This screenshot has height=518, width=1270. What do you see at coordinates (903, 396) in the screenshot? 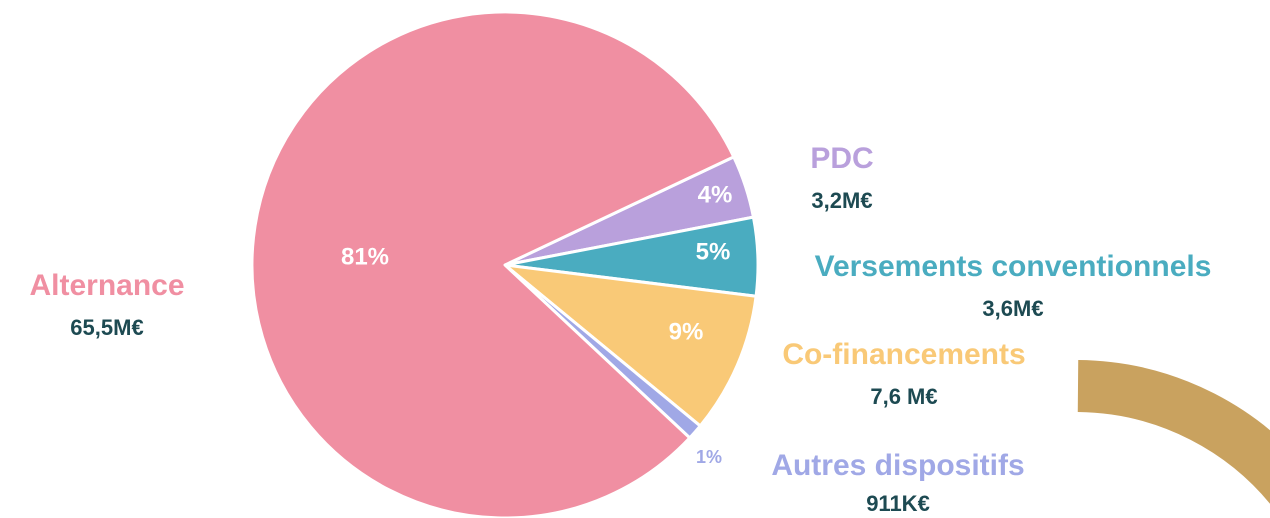
I see `amount-label: 7,6 M€` at bounding box center [903, 396].